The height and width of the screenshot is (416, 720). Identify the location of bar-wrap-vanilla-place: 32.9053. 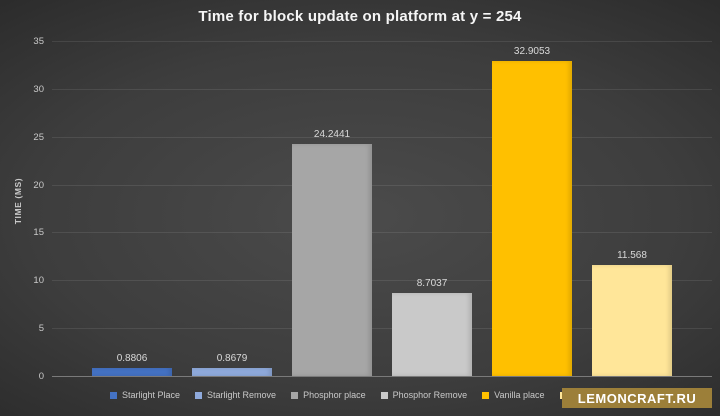
(532, 211).